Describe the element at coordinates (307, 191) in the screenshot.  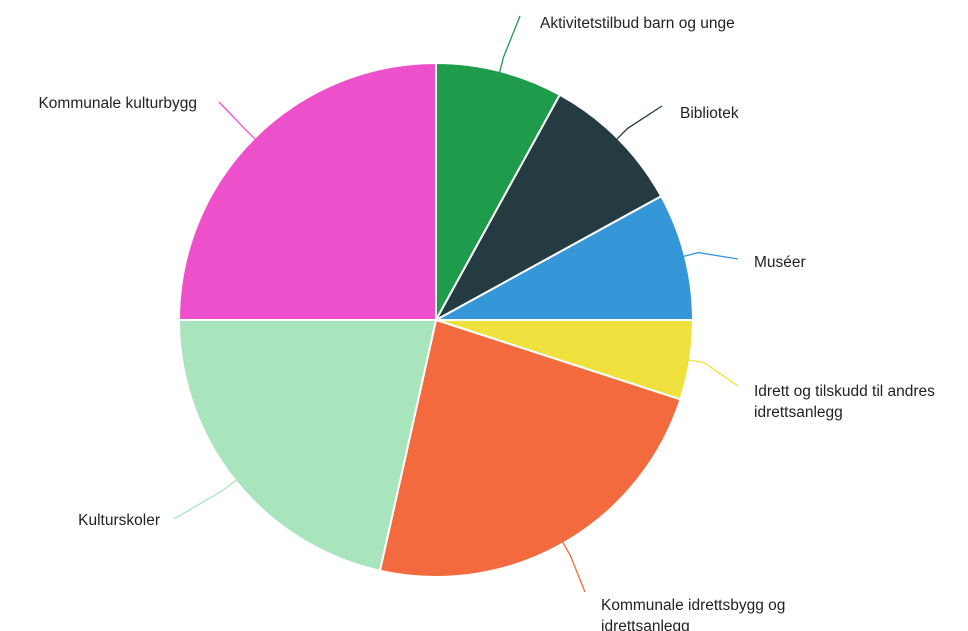
I see `pie-slice-kommunale-kulturbygg` at that location.